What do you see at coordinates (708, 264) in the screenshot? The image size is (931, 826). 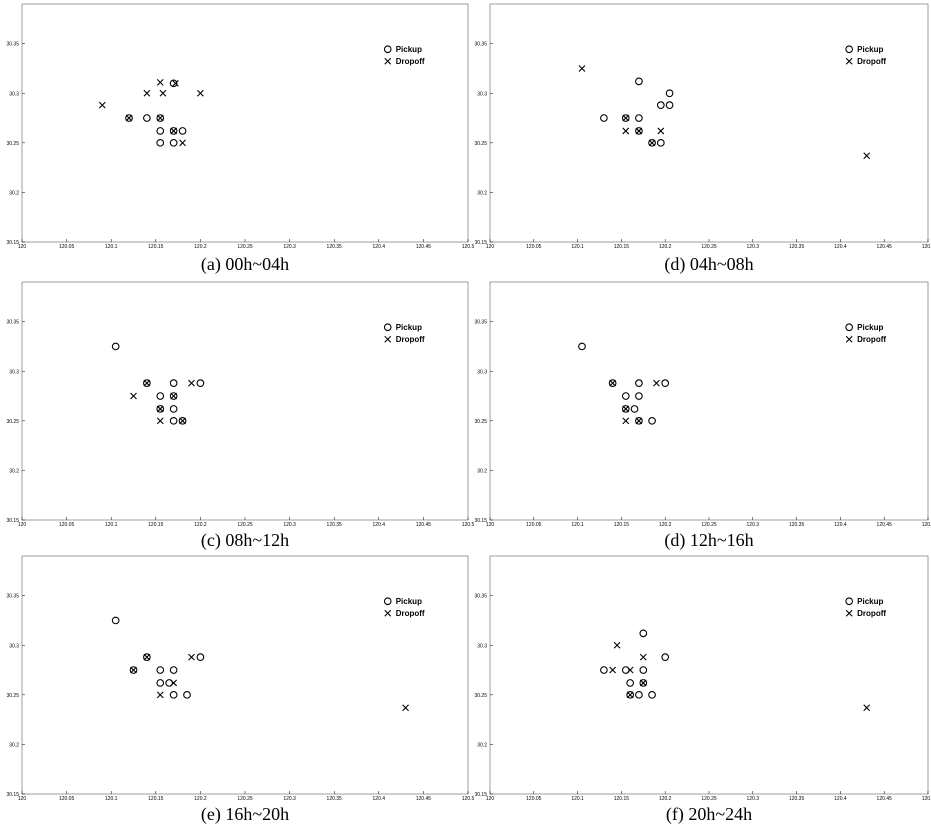 I see `panel-caption: (d) 04h~08h` at bounding box center [708, 264].